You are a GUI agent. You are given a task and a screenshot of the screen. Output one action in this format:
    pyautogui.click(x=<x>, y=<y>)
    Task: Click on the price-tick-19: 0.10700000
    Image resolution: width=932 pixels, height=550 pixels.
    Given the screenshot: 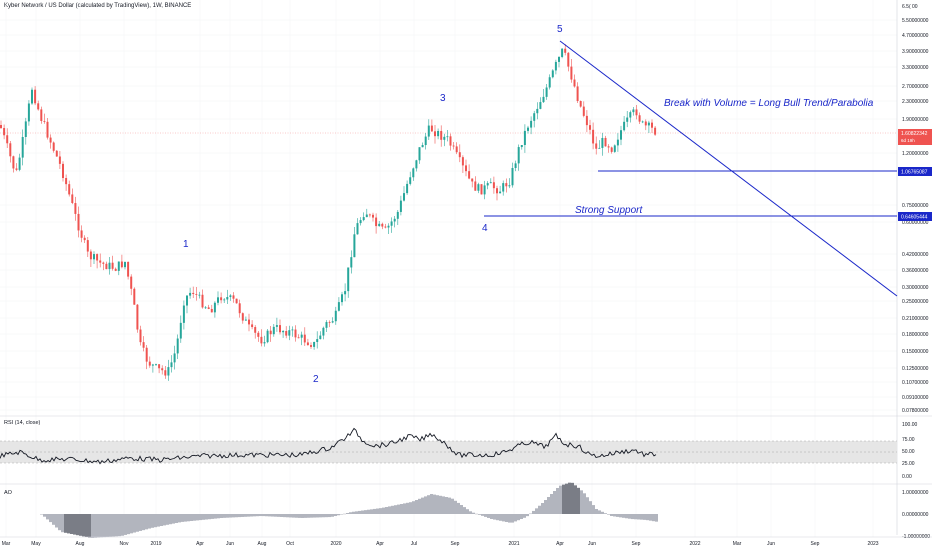 What is the action you would take?
    pyautogui.click(x=915, y=383)
    